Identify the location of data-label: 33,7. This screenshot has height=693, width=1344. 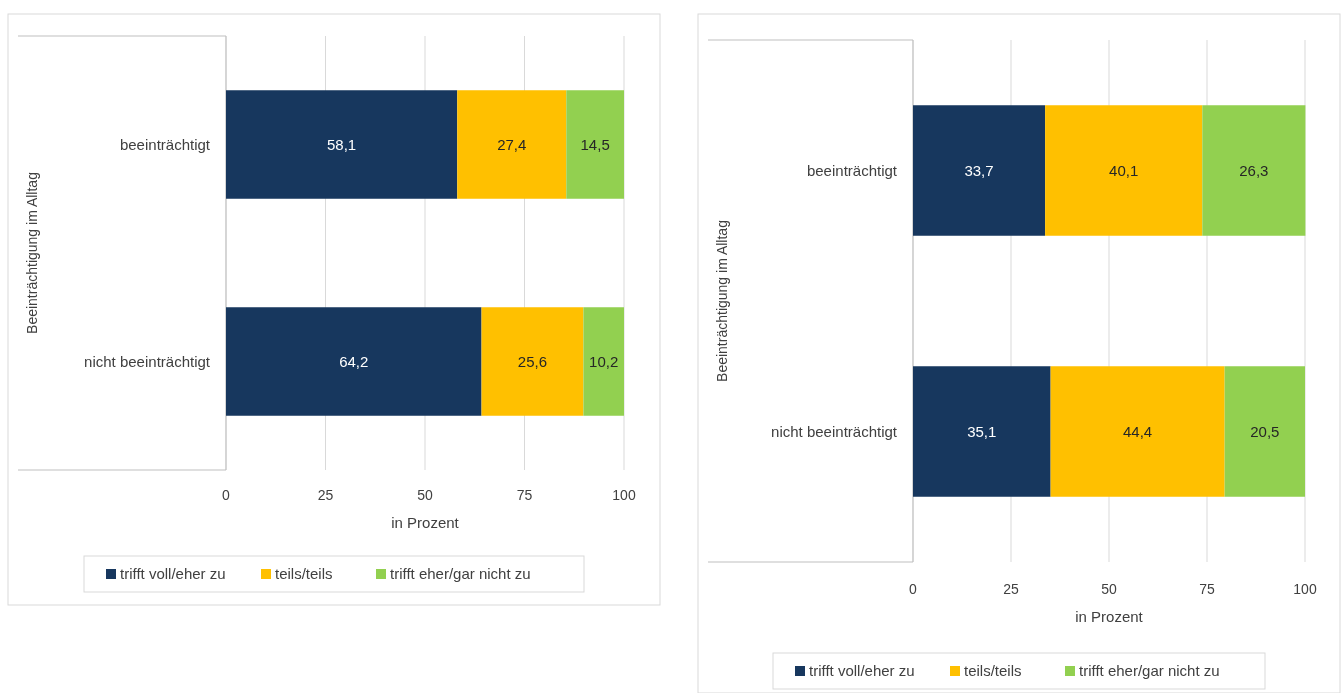
(979, 170).